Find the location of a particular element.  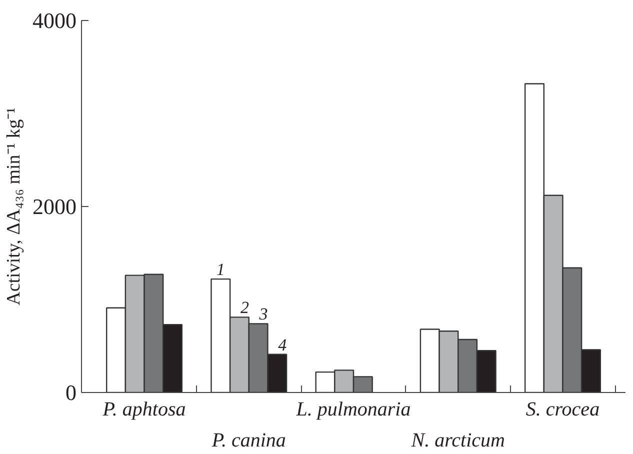

y-tick-label: 4000 is located at coordinates (54, 20).